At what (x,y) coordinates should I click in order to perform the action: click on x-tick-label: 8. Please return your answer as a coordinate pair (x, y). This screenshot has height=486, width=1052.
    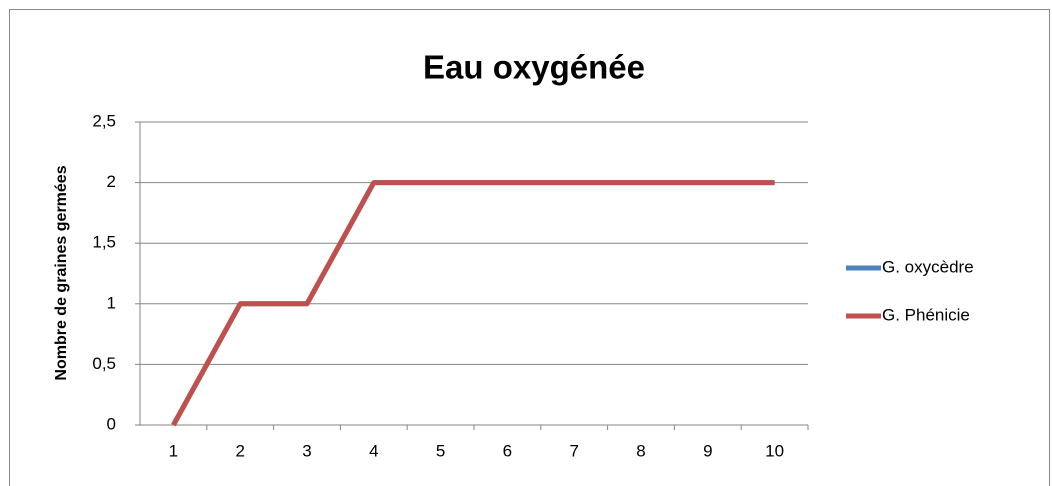
    Looking at the image, I should click on (640, 450).